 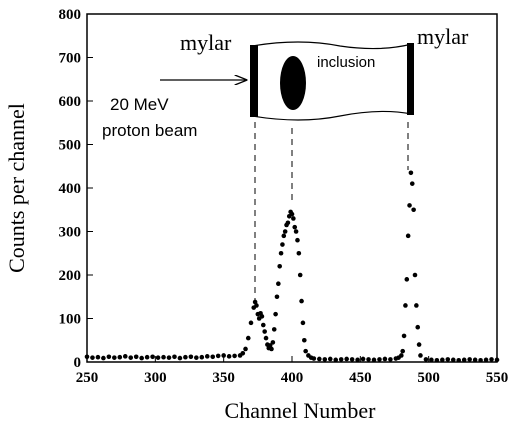 I want to click on y-tick-label: 400, so click(x=70, y=189).